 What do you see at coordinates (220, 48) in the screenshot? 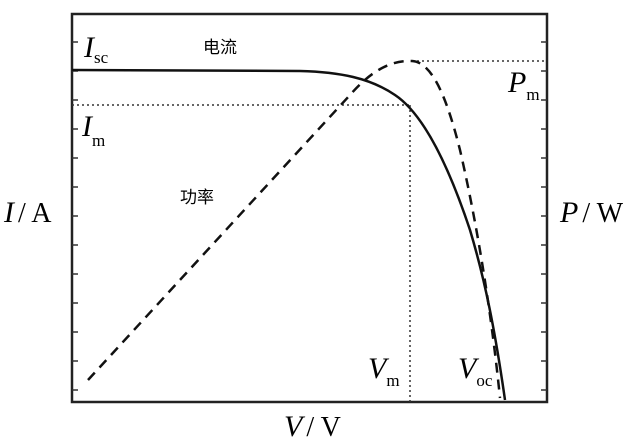
I see `current-label: 电流` at bounding box center [220, 48].